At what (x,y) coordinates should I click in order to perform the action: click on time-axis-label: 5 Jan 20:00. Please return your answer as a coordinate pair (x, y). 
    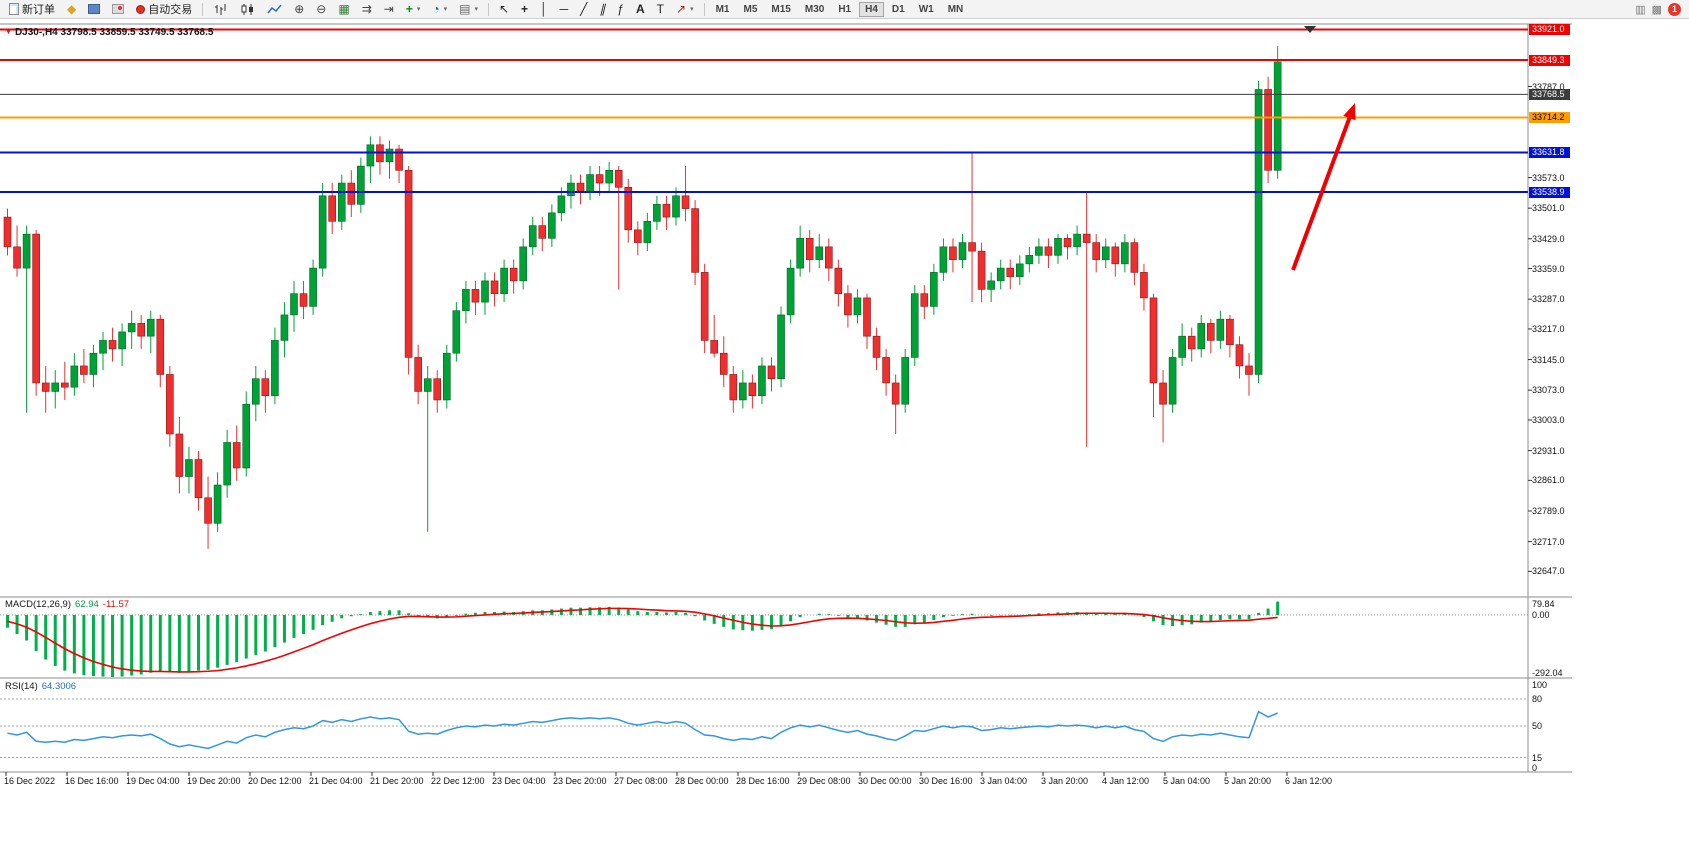
    Looking at the image, I should click on (1248, 781).